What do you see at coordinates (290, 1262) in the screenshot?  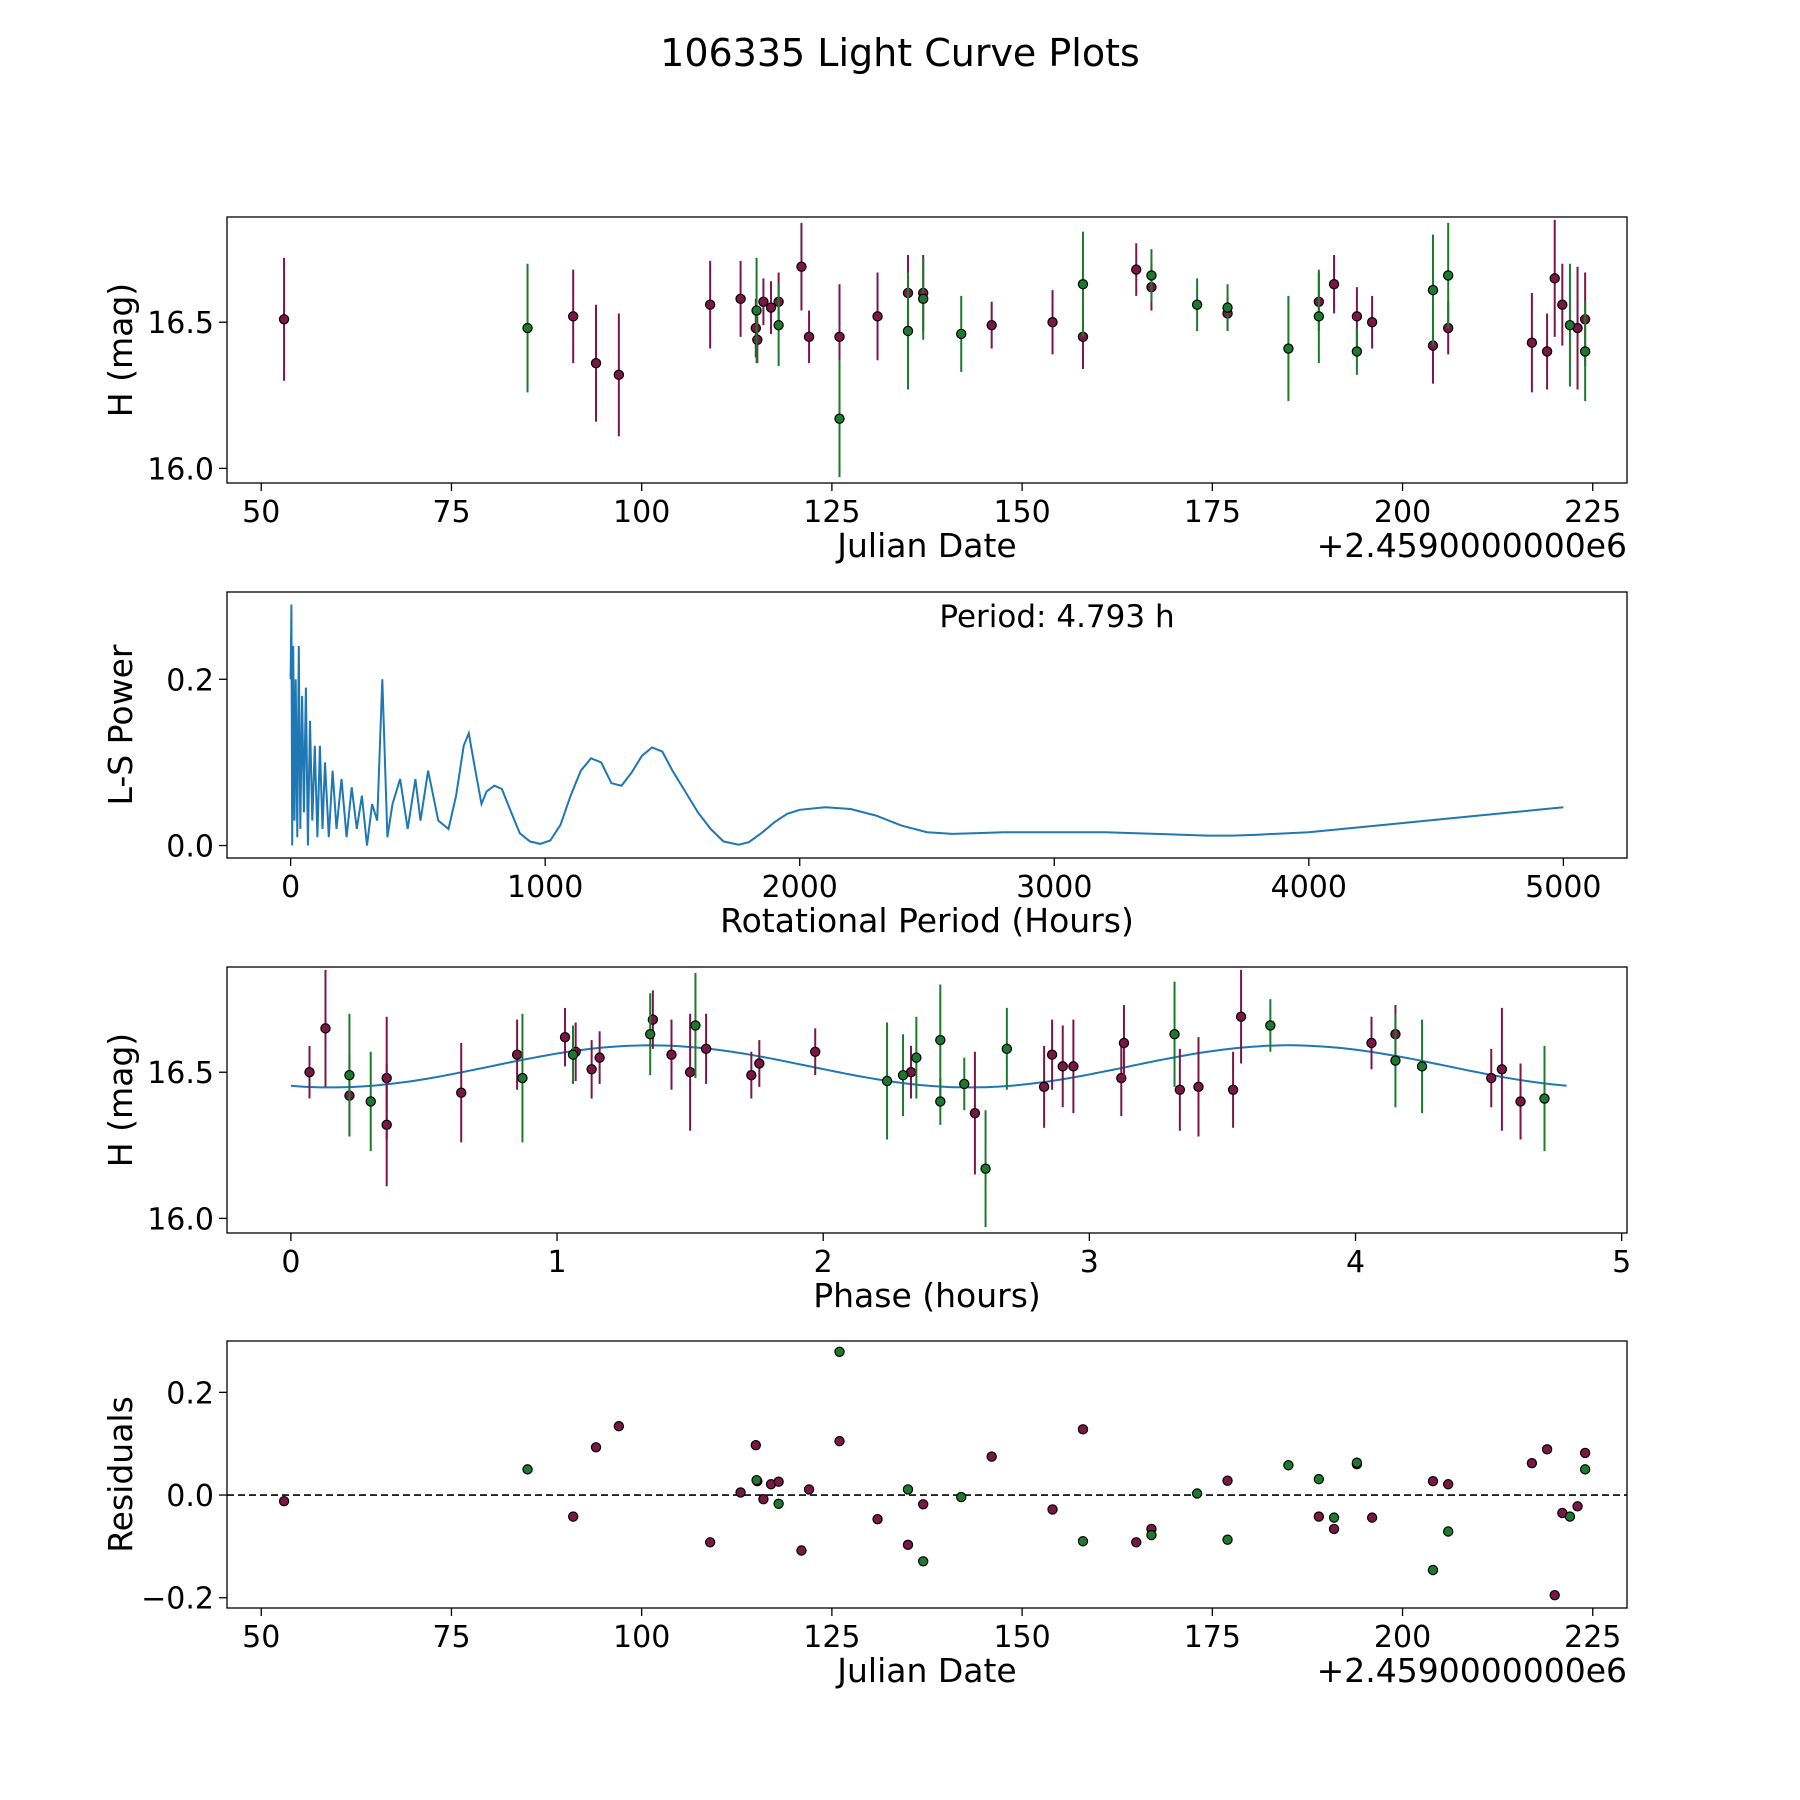 I see `phase-xtick-label: 0` at bounding box center [290, 1262].